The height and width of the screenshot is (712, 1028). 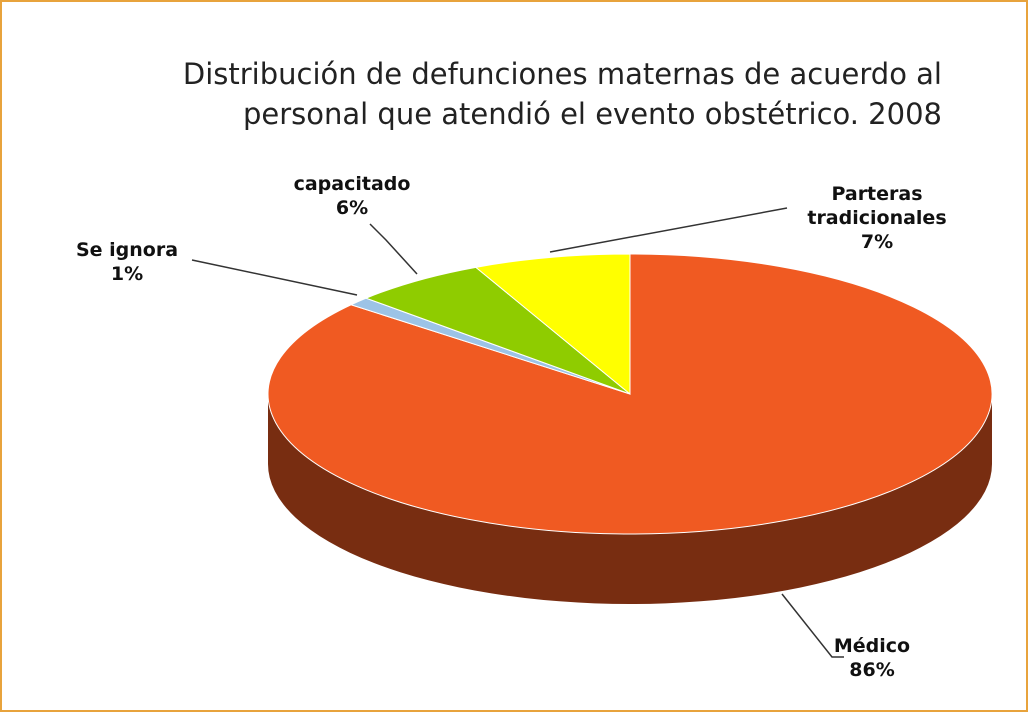 I want to click on slice-value-label: 86%, so click(x=872, y=670).